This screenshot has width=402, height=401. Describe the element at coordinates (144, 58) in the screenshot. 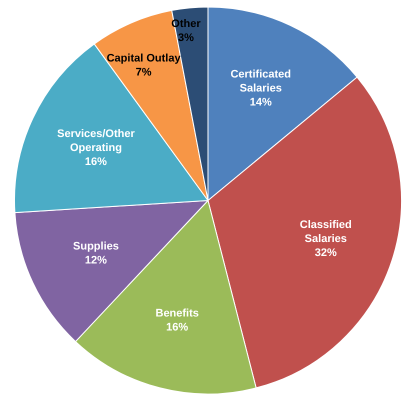

I see `slice-label: Capital Outlay` at that location.